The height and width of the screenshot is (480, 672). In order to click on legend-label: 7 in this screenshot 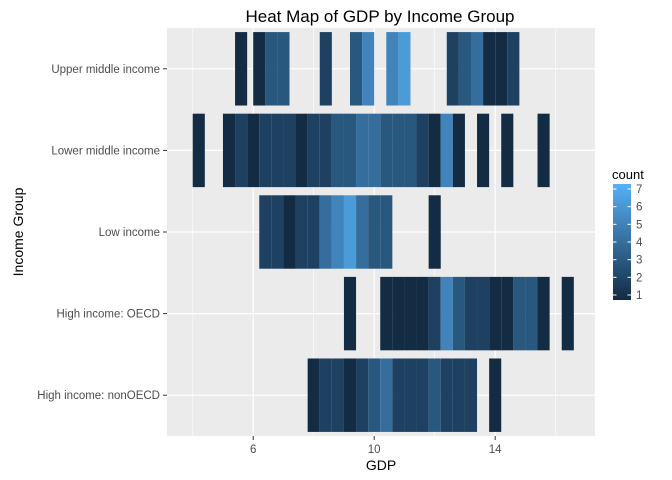, I will do `click(639, 190)`.